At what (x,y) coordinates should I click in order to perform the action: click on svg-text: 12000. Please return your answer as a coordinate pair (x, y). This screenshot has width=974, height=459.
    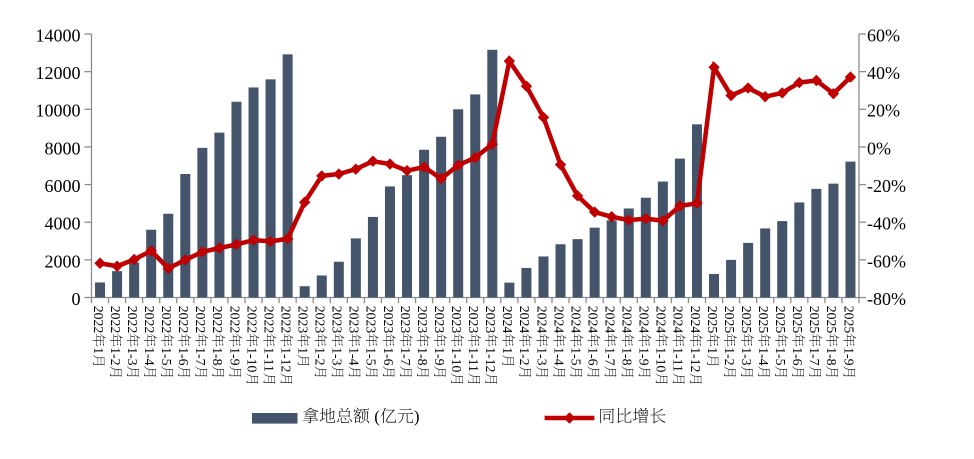
    Looking at the image, I should click on (58, 73).